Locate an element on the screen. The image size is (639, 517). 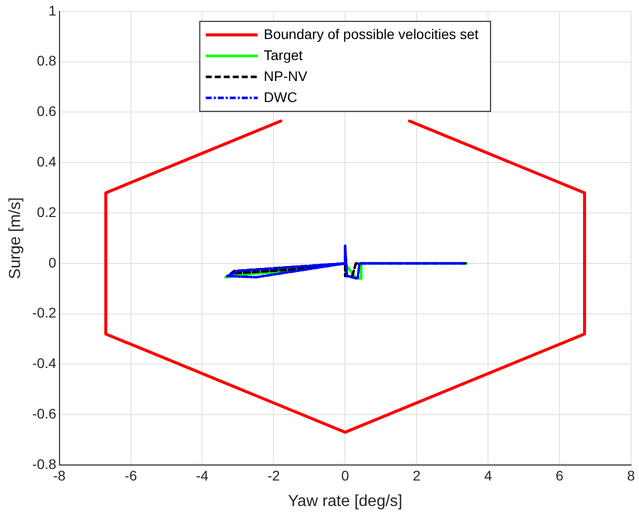
x-tick-label: -4 is located at coordinates (202, 475).